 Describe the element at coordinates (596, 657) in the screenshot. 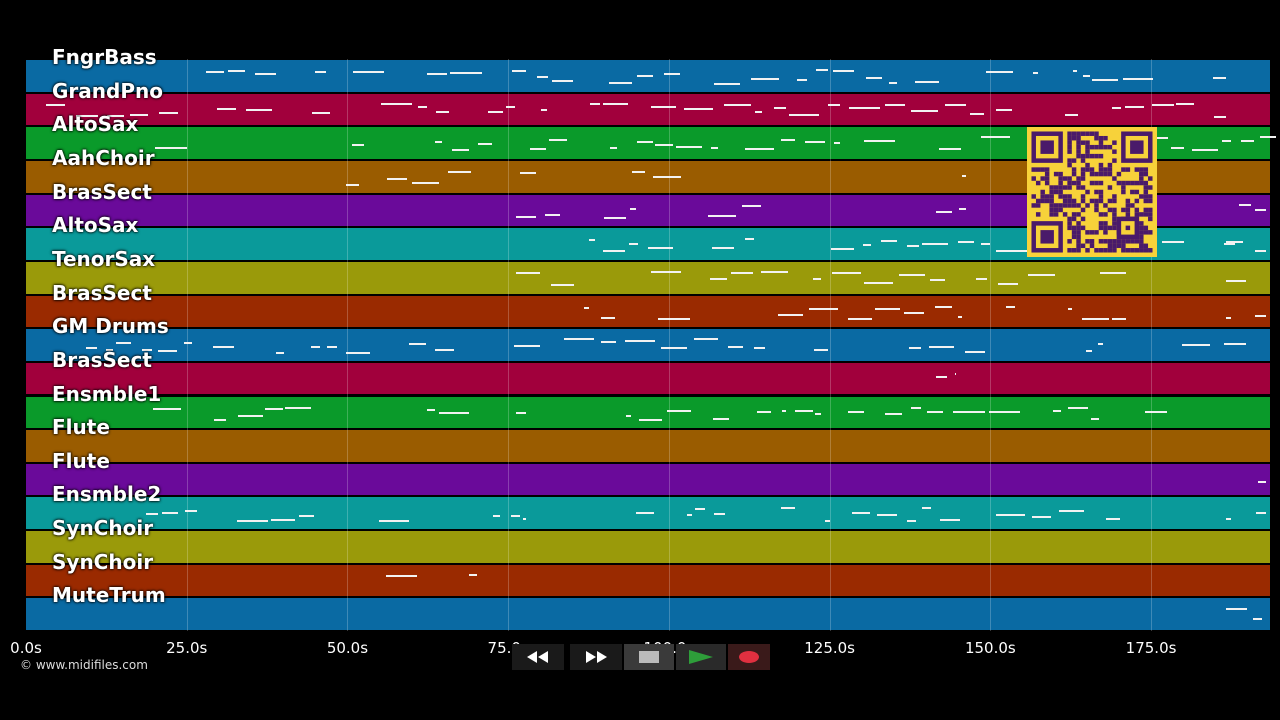

I see `fast-forward-button` at that location.